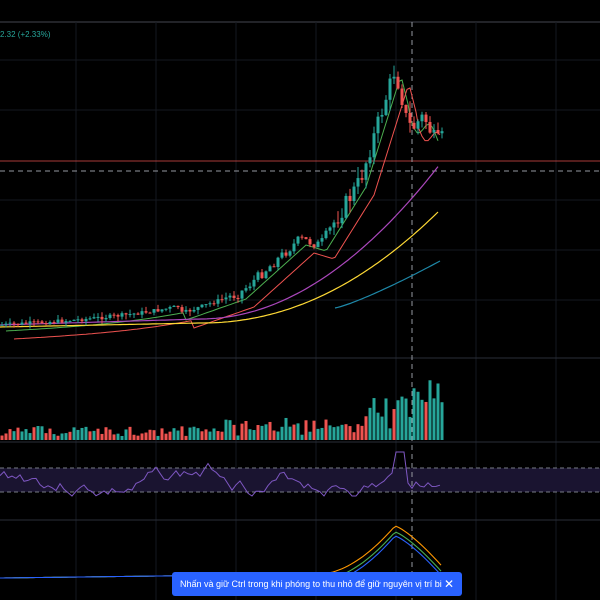 The image size is (600, 600). What do you see at coordinates (220, 474) in the screenshot?
I see `rsi-path` at bounding box center [220, 474].